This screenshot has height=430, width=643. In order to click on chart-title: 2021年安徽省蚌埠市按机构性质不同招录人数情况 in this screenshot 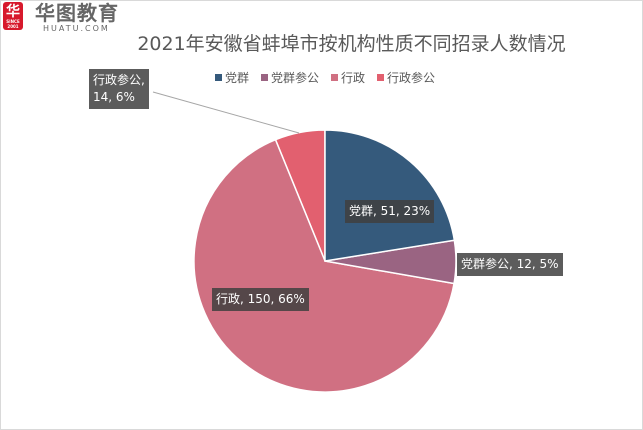, I will do `click(351, 44)`.